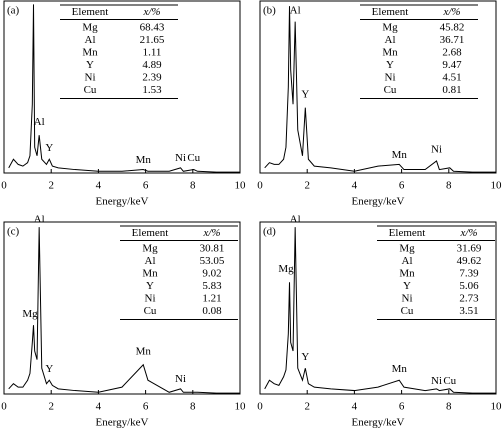 Image resolution: width=502 pixels, height=437 pixels. I want to click on peak-label: Mg, so click(286, 269).